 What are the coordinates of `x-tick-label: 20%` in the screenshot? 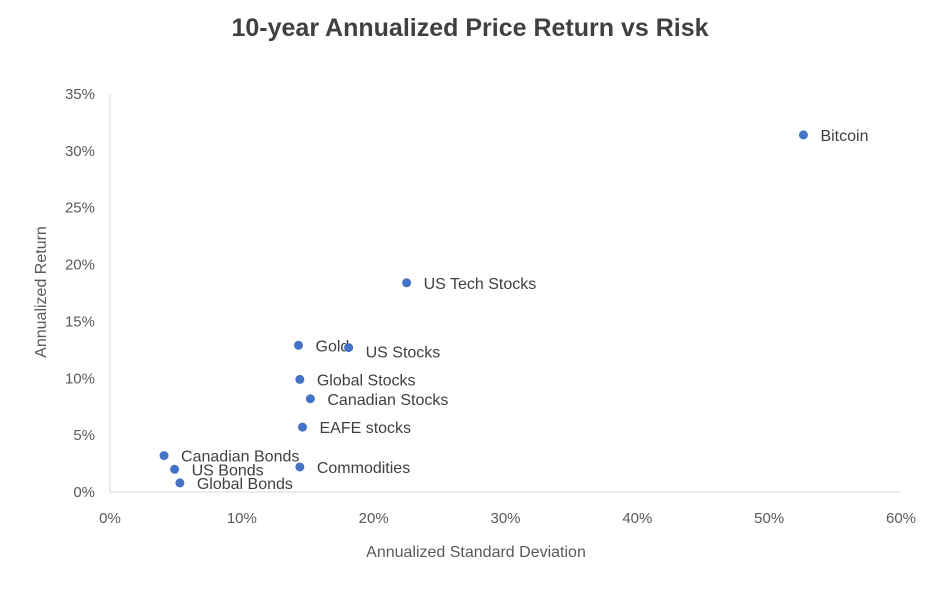 It's located at (374, 518).